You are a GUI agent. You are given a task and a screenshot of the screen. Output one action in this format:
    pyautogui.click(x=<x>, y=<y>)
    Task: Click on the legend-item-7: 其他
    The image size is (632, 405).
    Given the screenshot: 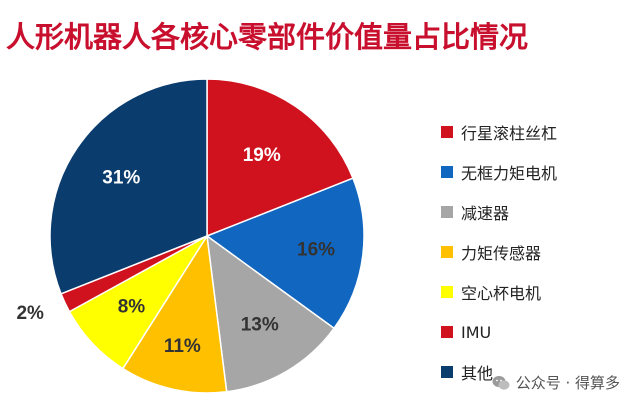 What is the action you would take?
    pyautogui.click(x=533, y=372)
    